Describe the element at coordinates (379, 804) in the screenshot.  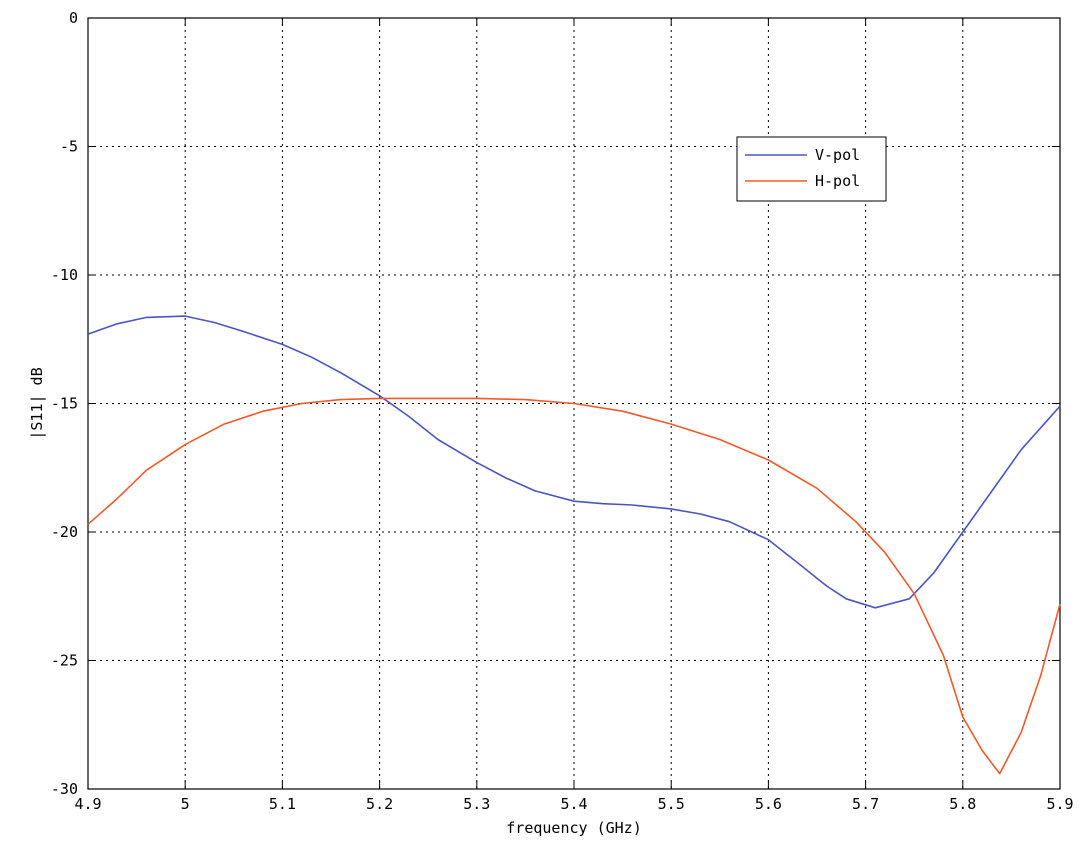
I see `x-tick-label: 5.2` at that location.